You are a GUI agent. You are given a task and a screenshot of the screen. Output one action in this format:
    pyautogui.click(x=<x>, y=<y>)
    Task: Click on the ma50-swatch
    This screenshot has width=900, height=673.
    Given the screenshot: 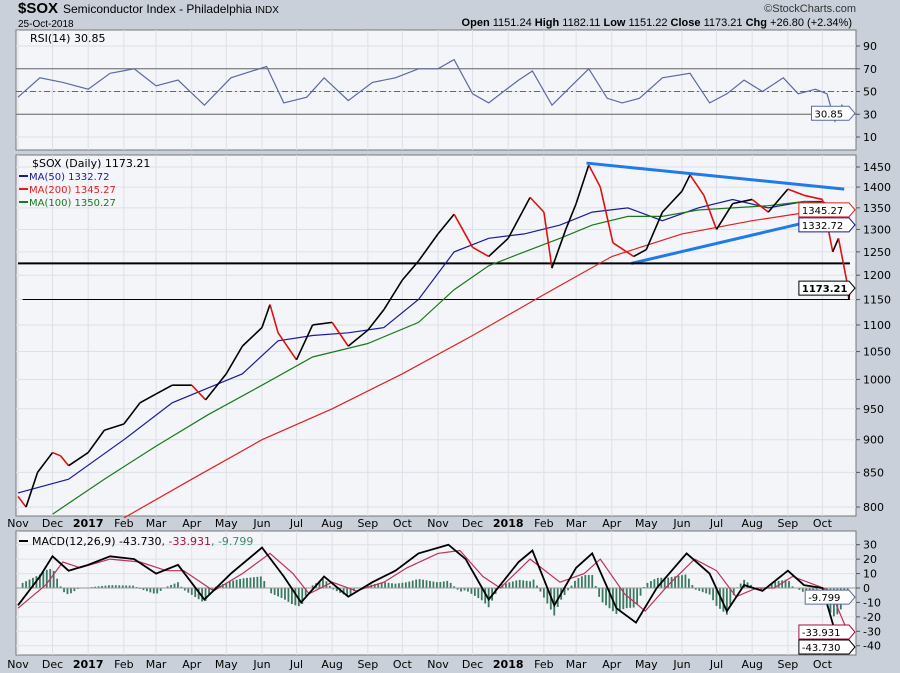 What is the action you would take?
    pyautogui.click(x=23, y=176)
    